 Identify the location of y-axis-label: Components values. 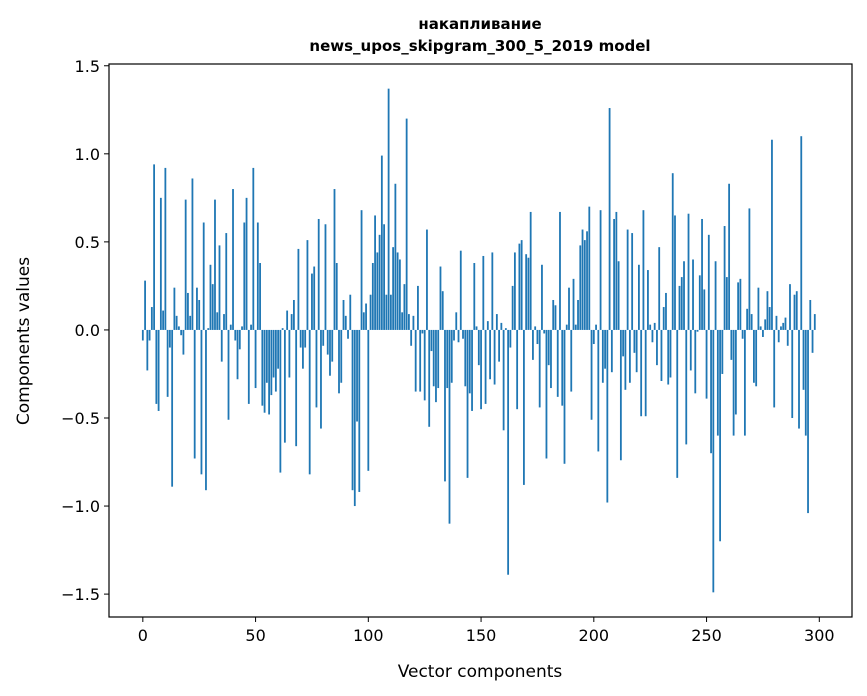
(24, 341).